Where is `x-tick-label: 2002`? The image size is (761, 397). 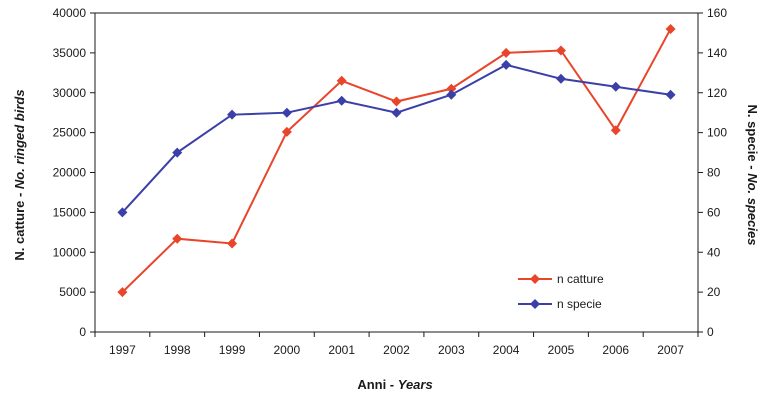
x-tick-label: 2002 is located at coordinates (396, 350).